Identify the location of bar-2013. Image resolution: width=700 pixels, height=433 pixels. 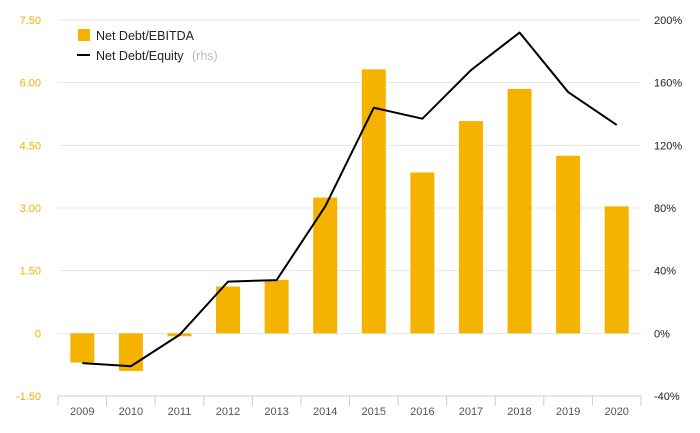
(276, 306).